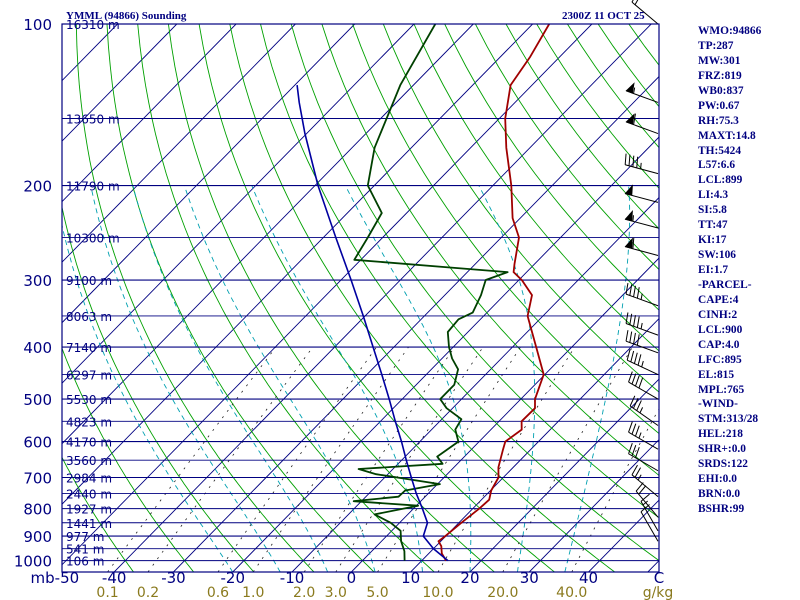 The width and height of the screenshot is (800, 600). I want to click on mixing-ratio-unit-label: g/kg, so click(658, 592).